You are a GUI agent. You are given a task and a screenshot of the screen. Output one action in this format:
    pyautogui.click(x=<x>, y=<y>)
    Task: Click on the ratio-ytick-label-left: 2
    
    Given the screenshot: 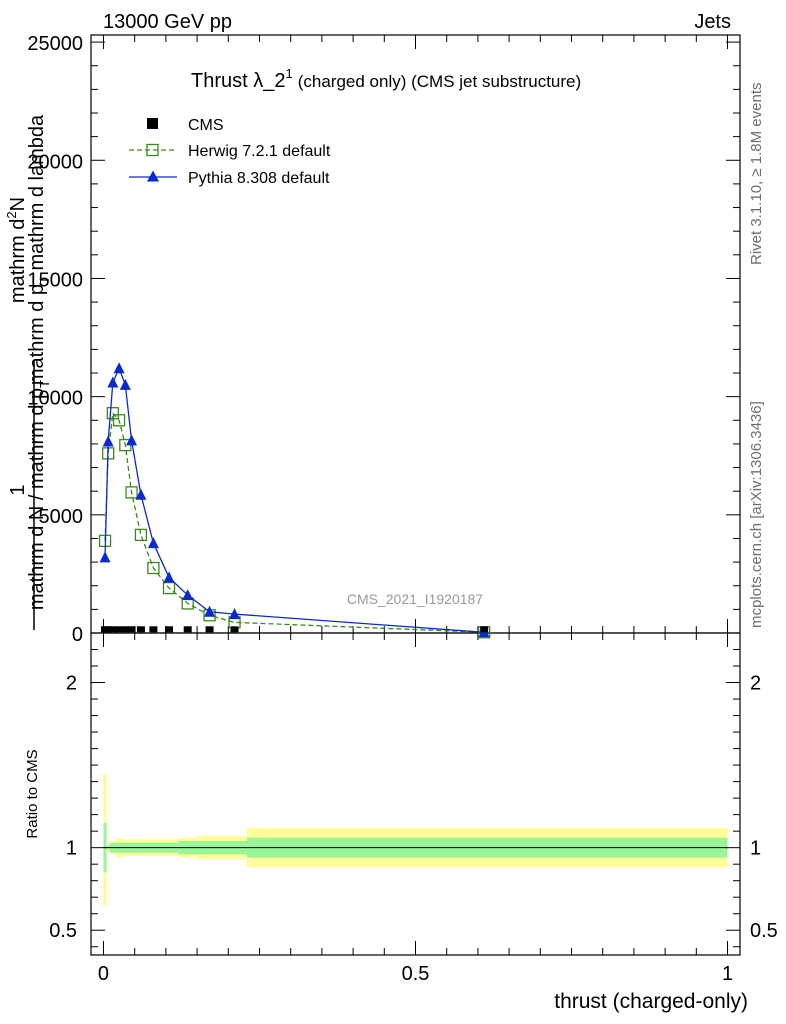 What is the action you would take?
    pyautogui.click(x=71, y=684)
    